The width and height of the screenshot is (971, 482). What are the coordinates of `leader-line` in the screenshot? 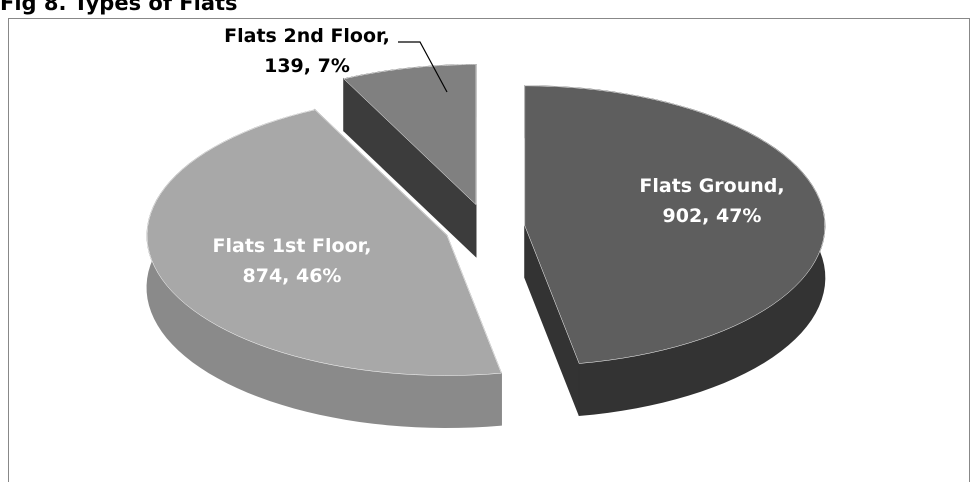 It's located at (423, 67).